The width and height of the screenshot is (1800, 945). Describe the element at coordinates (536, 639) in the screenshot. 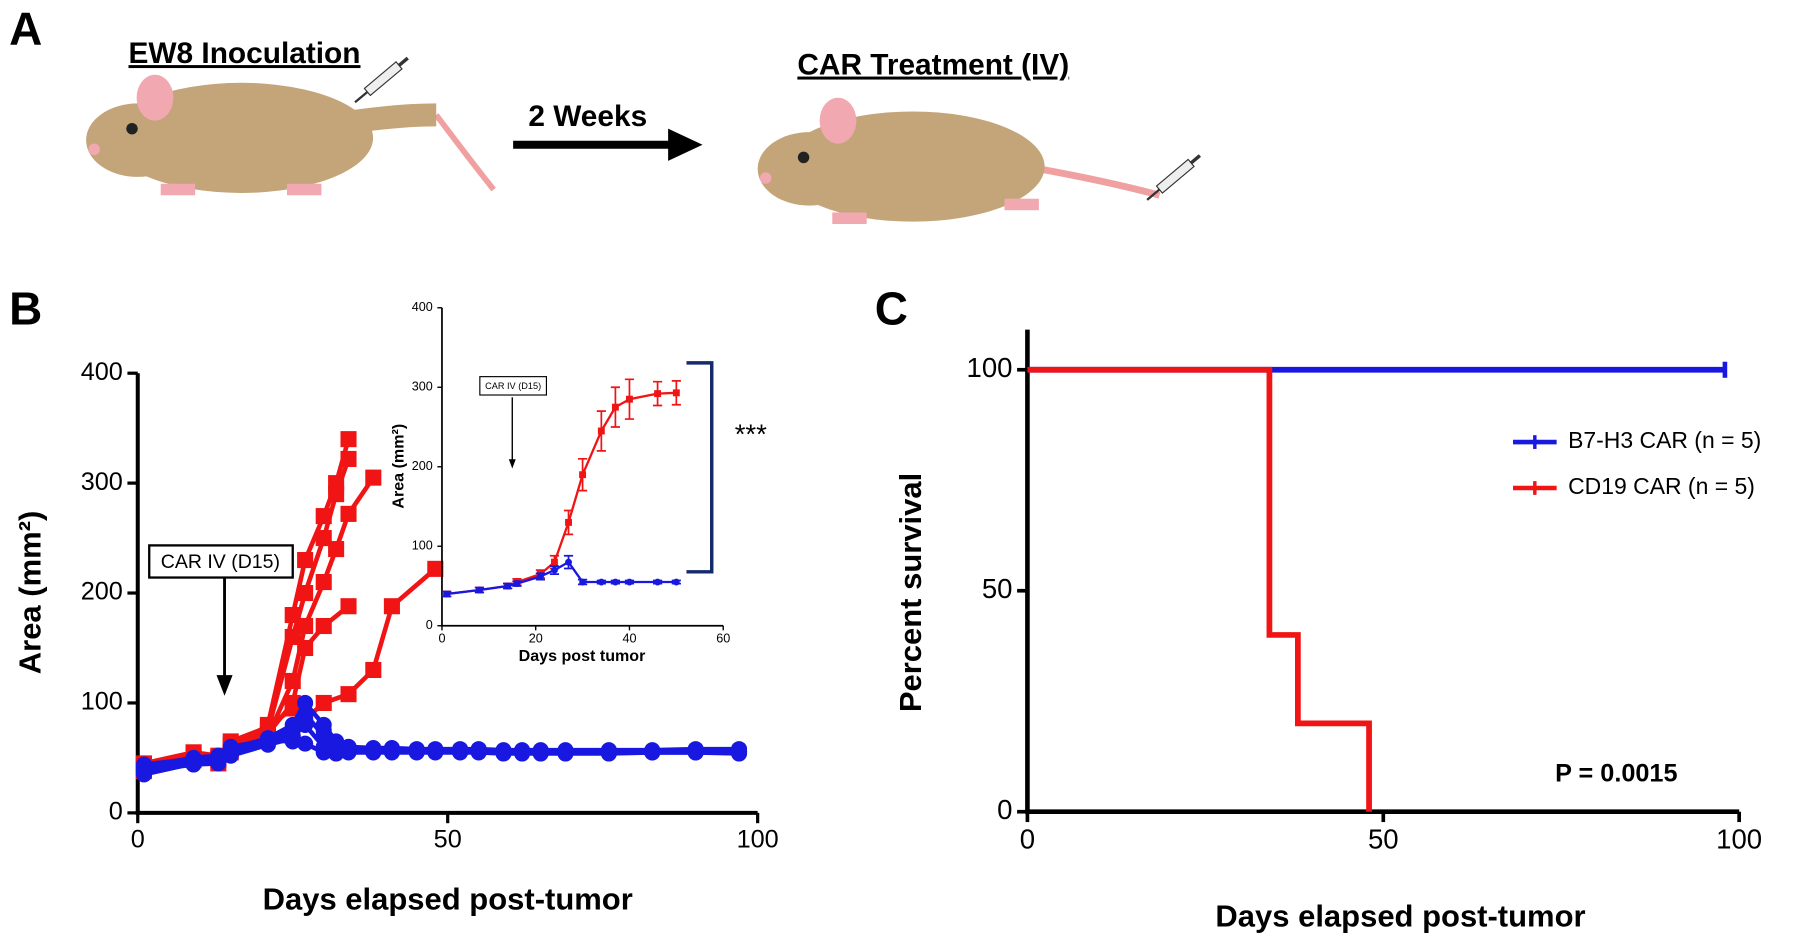

I see `x-tick-label: 20` at that location.